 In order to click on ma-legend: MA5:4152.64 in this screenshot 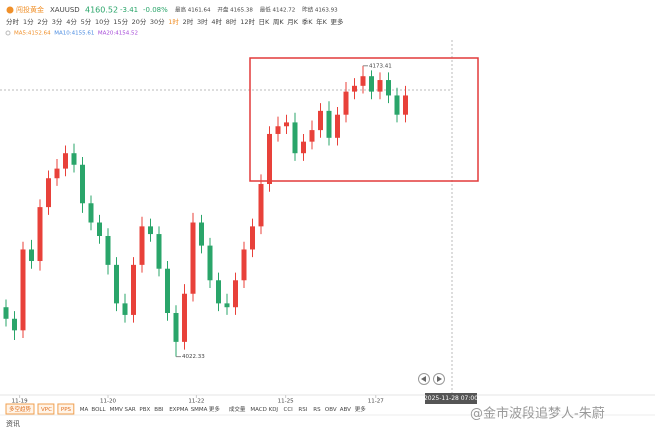, I will do `click(32, 34)`.